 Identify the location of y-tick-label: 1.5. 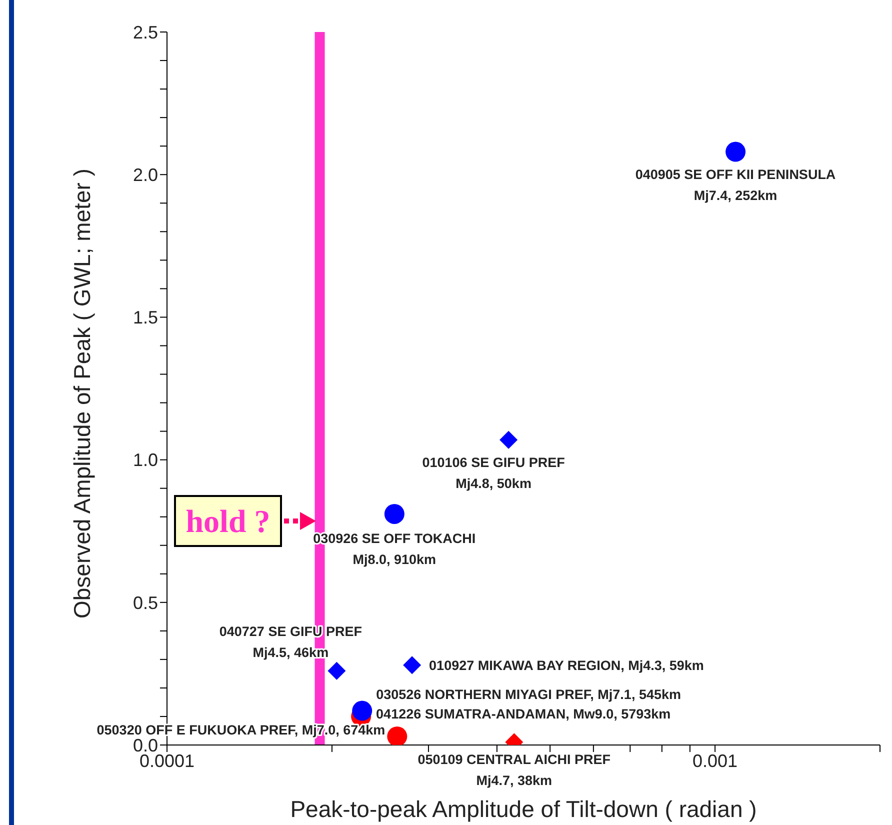
(145, 318).